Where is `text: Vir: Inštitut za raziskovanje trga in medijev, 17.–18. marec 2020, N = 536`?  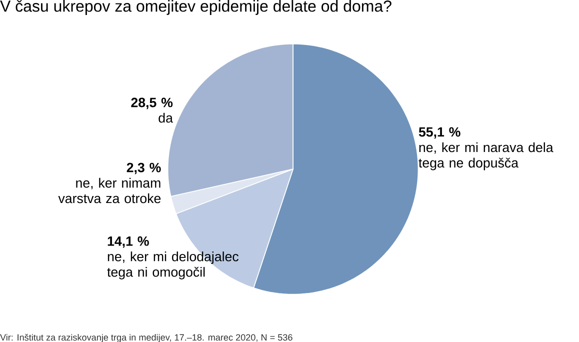 text: Vir: Inštitut za raziskovanje trga in medijev, 17.–18. marec 2020, N = 536 is located at coordinates (146, 338).